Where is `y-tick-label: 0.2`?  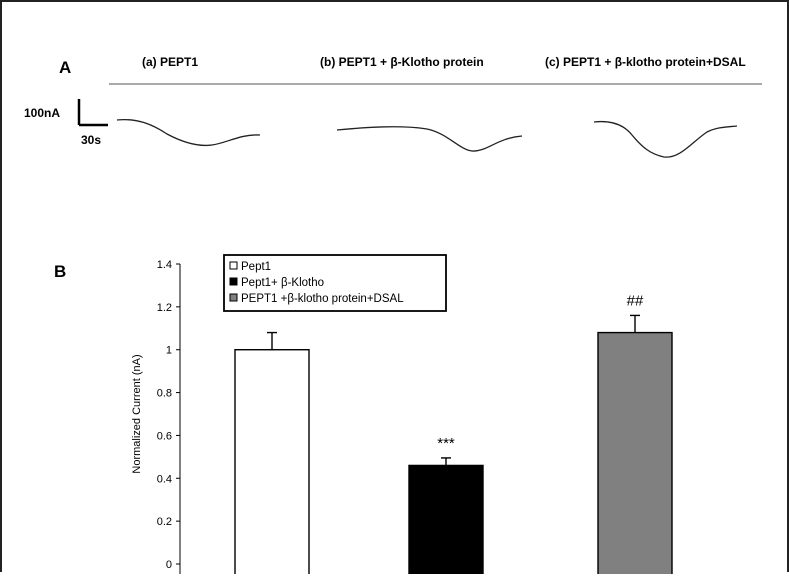
y-tick-label: 0.2 is located at coordinates (164, 522).